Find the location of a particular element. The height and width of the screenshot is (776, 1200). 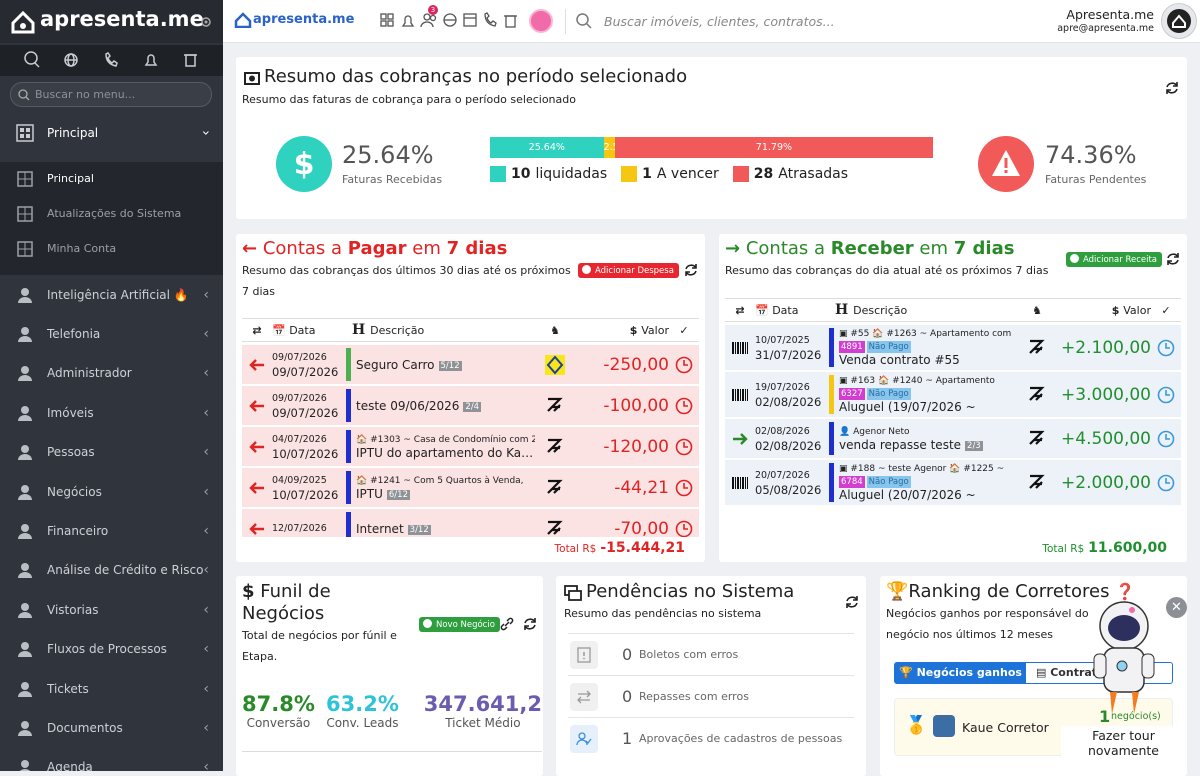

row-main: Venda contrato #55 is located at coordinates (928, 360).